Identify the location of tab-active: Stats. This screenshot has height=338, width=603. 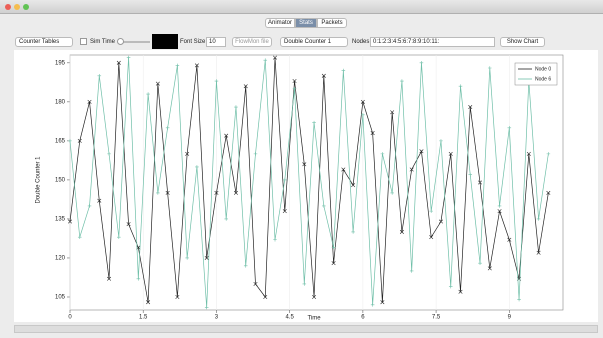
(306, 23).